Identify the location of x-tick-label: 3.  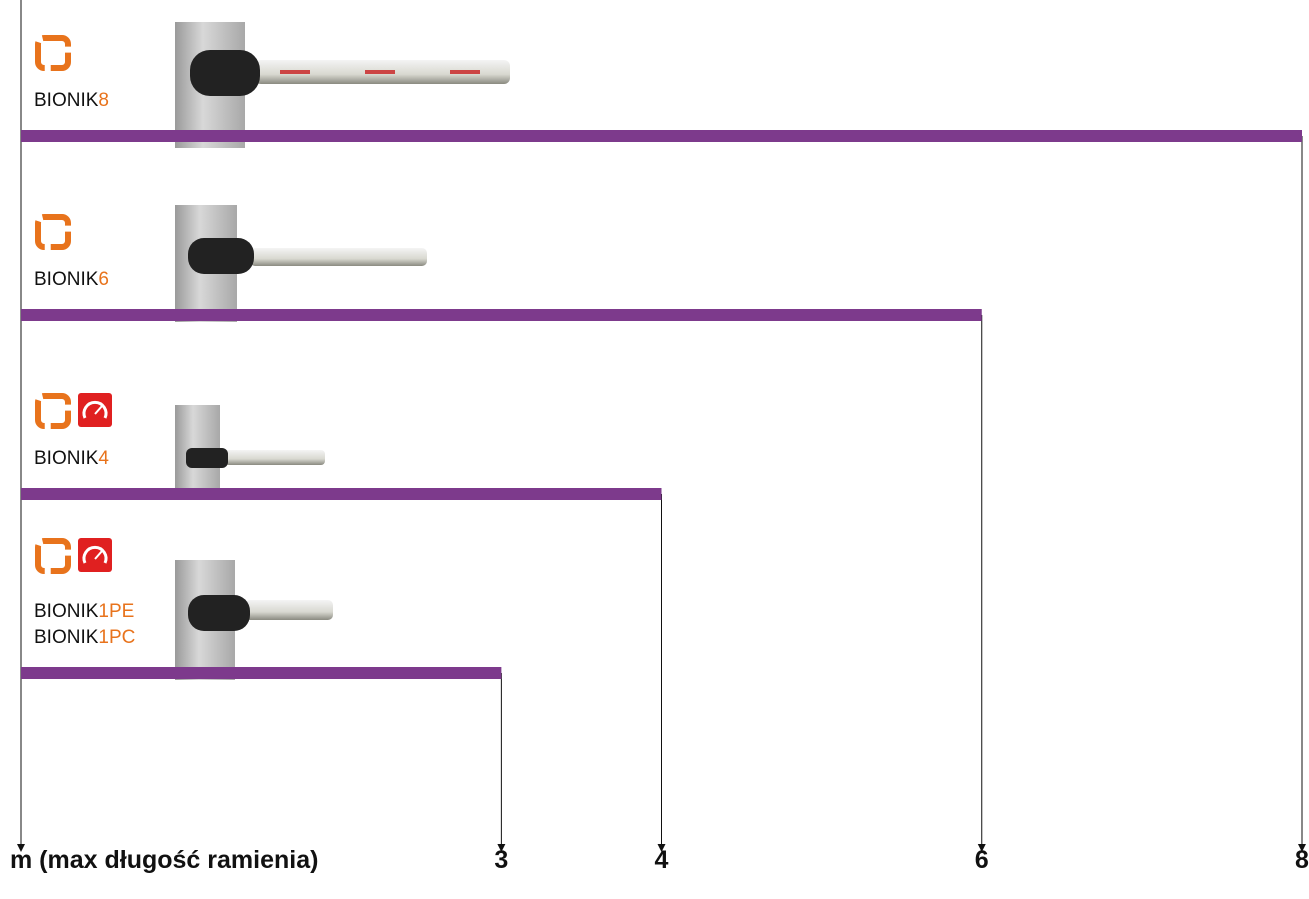
(501, 860).